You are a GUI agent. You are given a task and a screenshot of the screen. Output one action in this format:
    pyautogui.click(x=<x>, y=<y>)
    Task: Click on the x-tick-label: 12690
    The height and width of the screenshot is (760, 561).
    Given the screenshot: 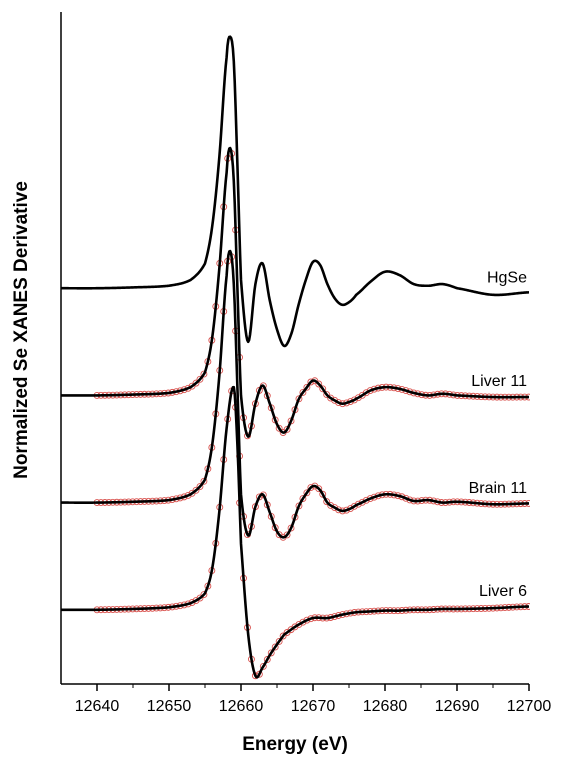 What is the action you would take?
    pyautogui.click(x=457, y=706)
    